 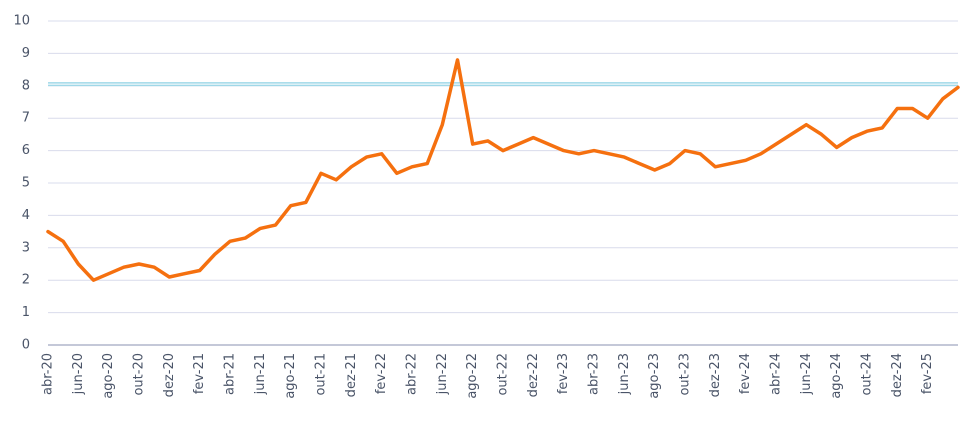 I want to click on x-tick-label: abr-24, so click(x=776, y=374).